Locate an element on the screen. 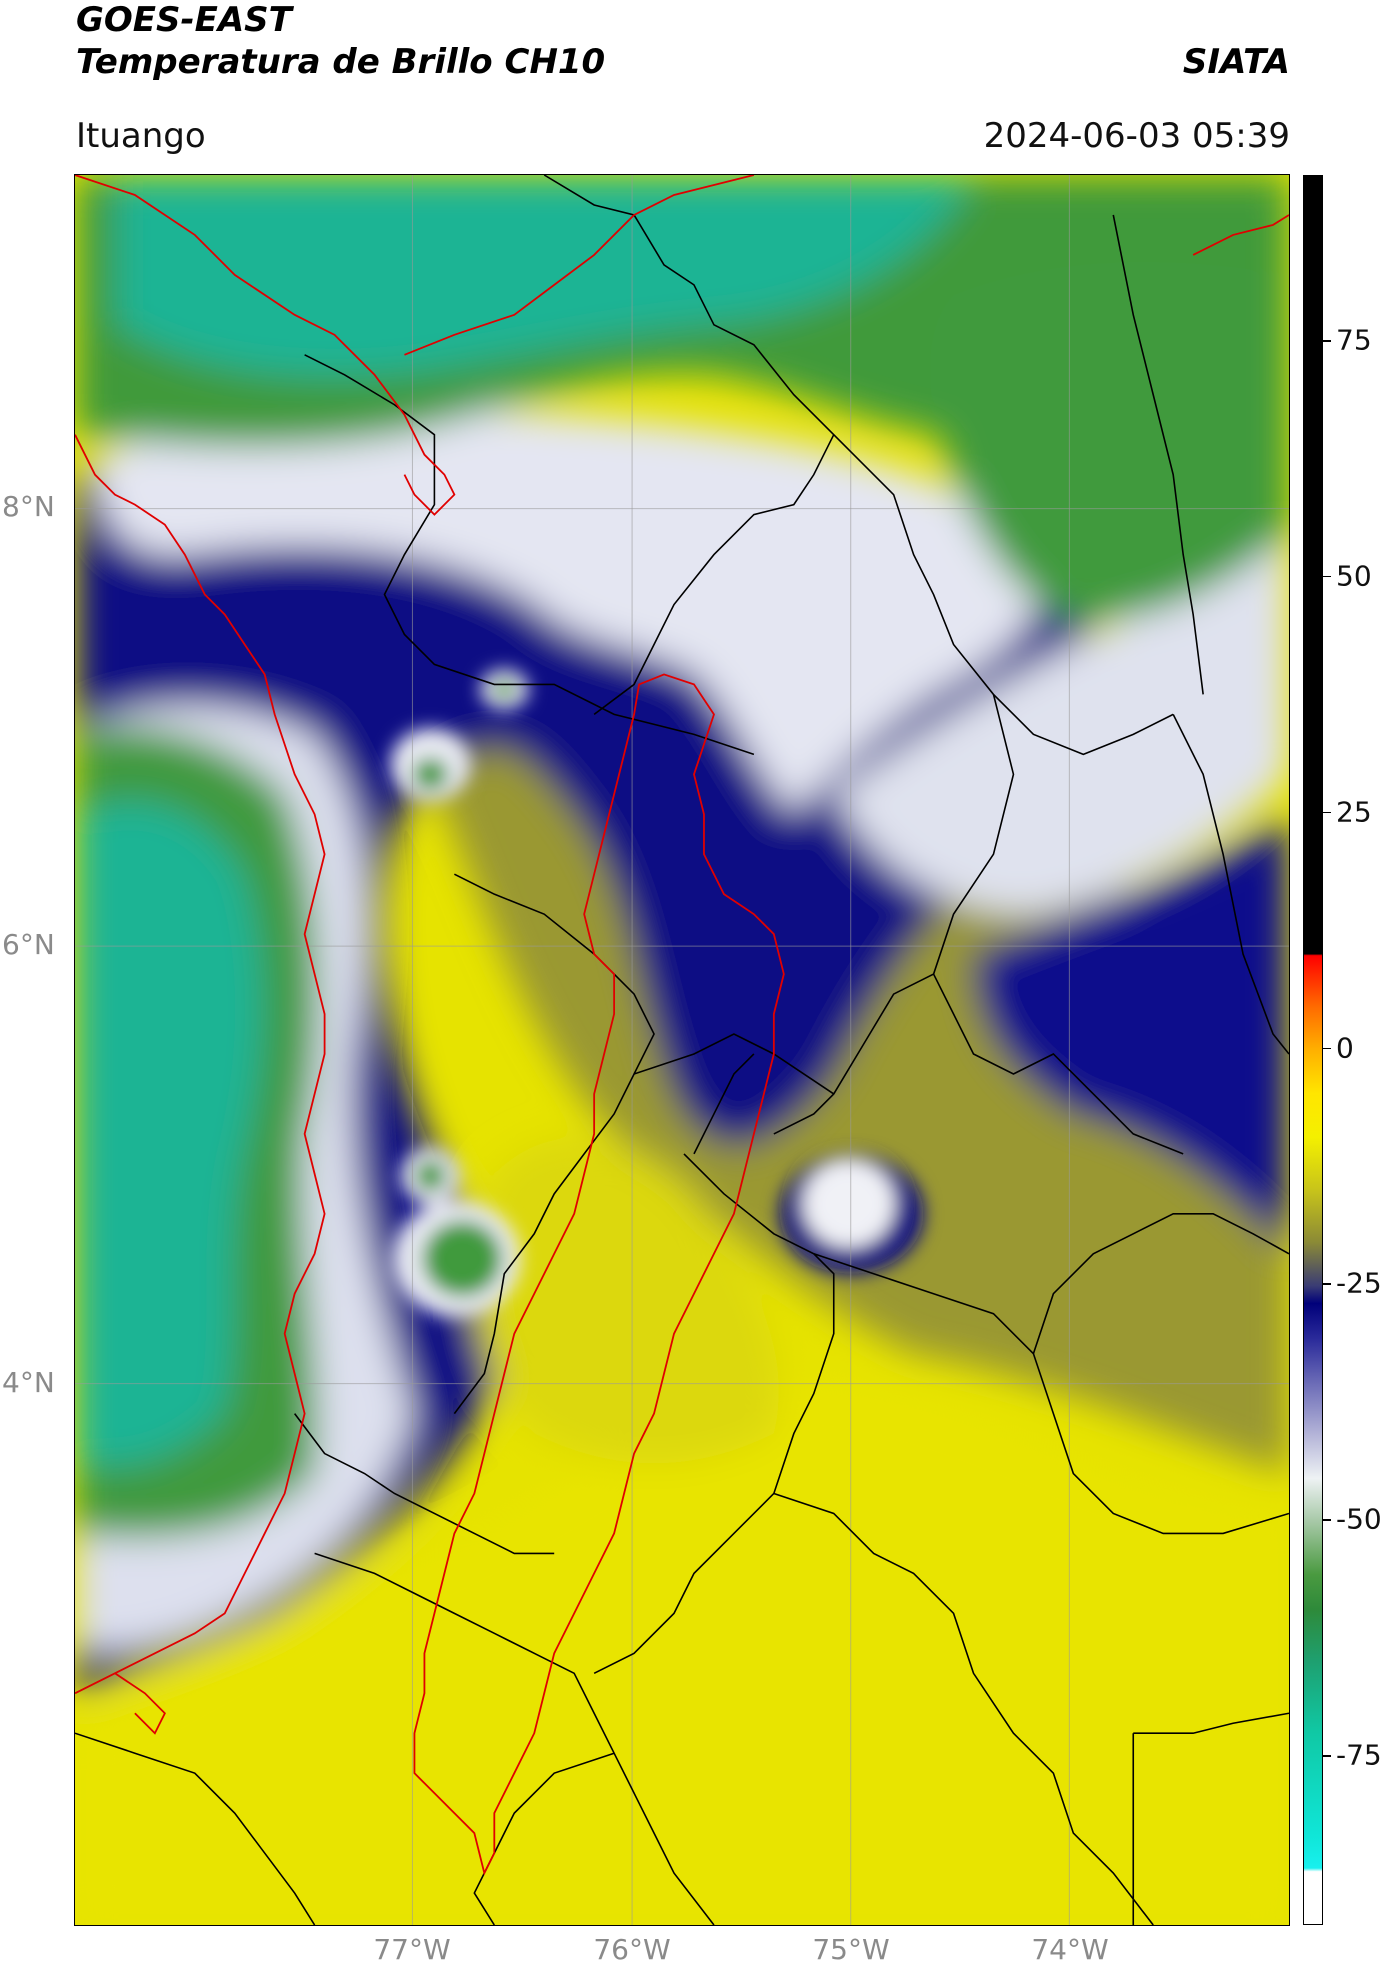  teal-sea-north is located at coordinates (544, 276).